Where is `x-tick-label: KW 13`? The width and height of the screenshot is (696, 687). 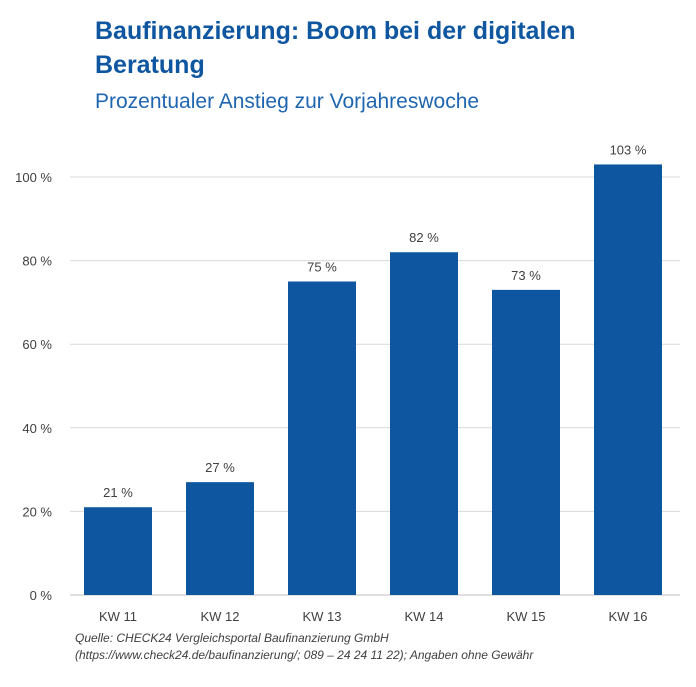
x-tick-label: KW 13 is located at coordinates (321, 616).